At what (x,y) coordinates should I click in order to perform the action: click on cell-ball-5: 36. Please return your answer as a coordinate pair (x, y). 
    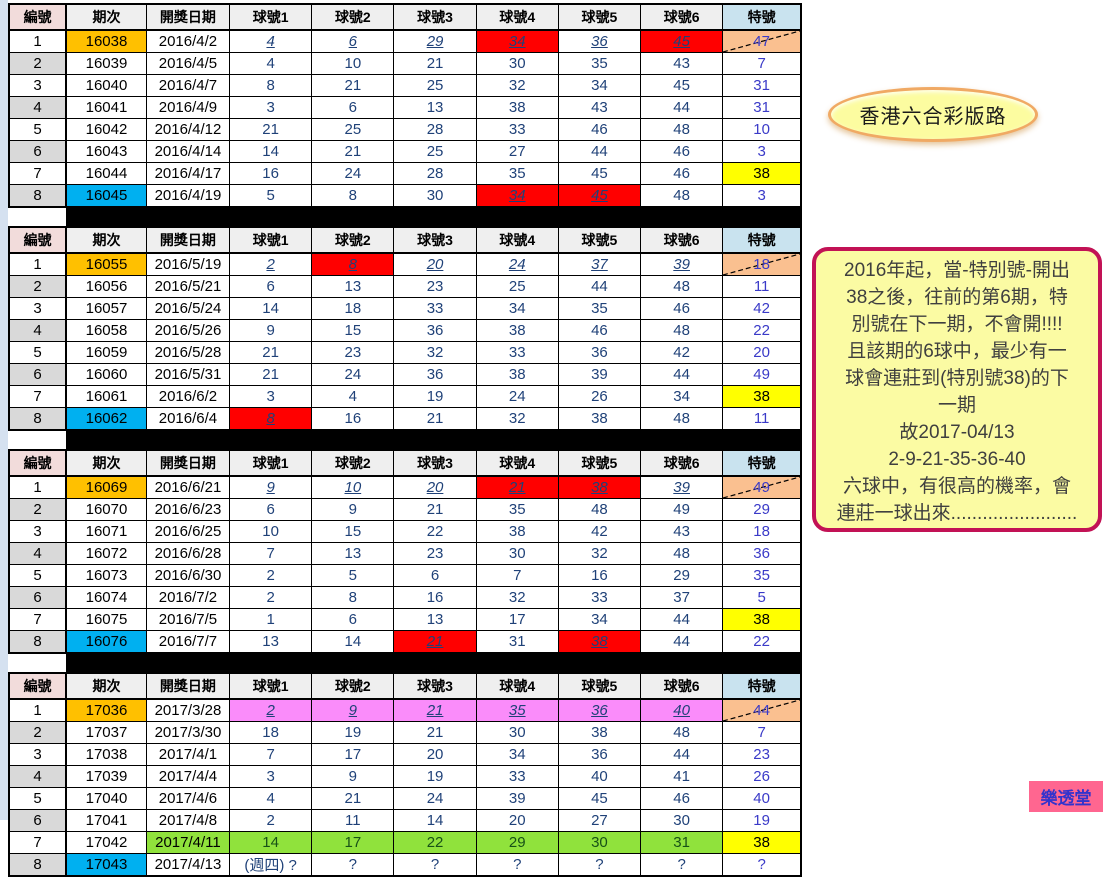
    Looking at the image, I should click on (599, 754).